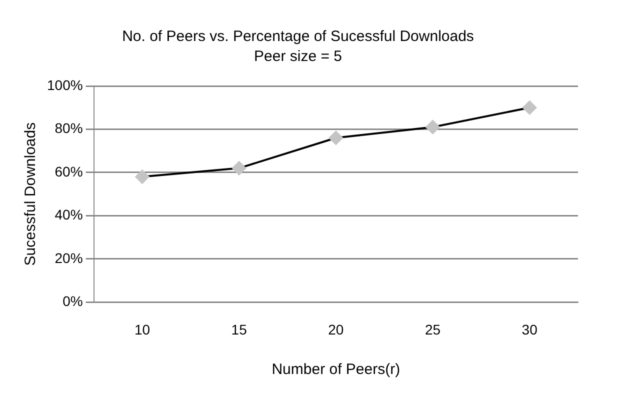 Image resolution: width=626 pixels, height=403 pixels. Describe the element at coordinates (64, 84) in the screenshot. I see `y-tick-label: 100%` at that location.